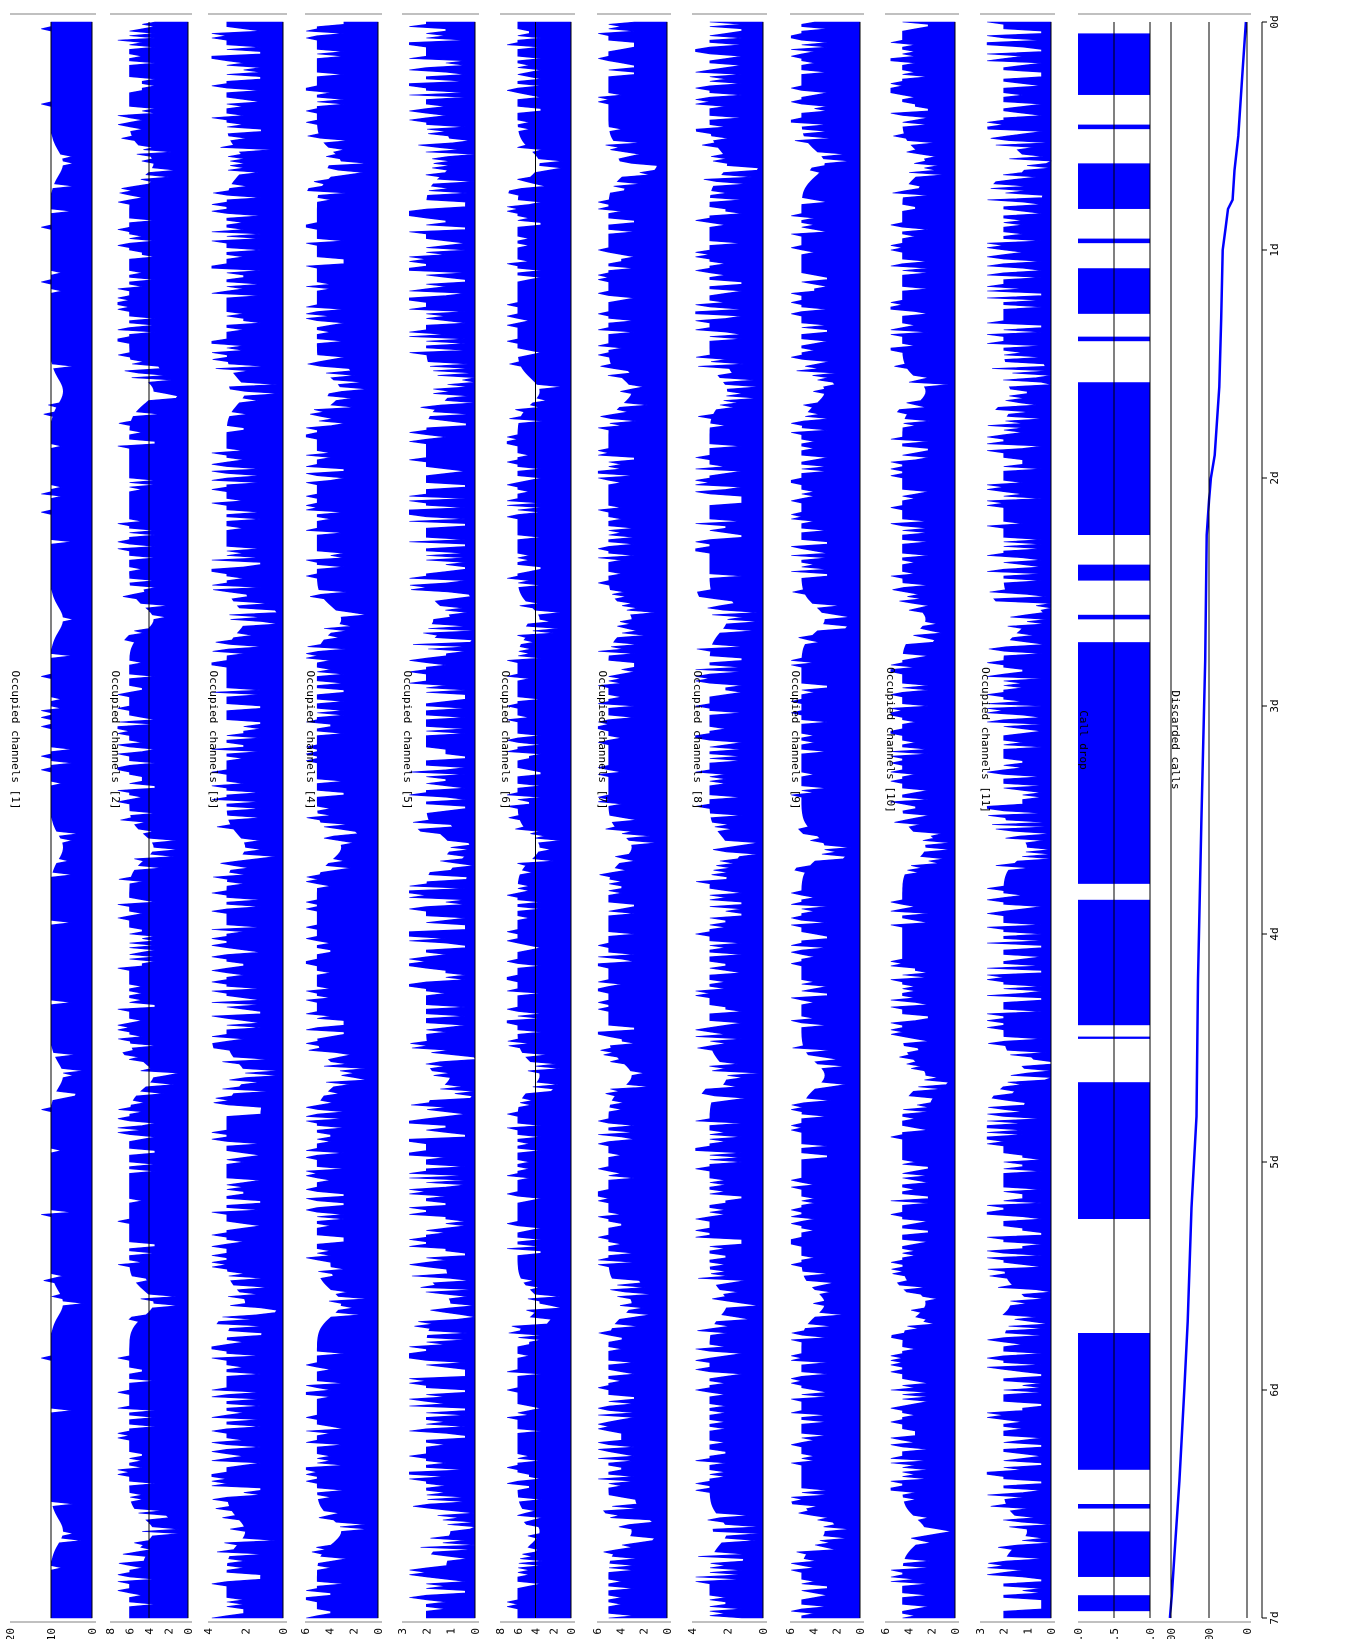  What do you see at coordinates (890, 740) in the screenshot?
I see `panel-title: Occupied channels [10]` at bounding box center [890, 740].